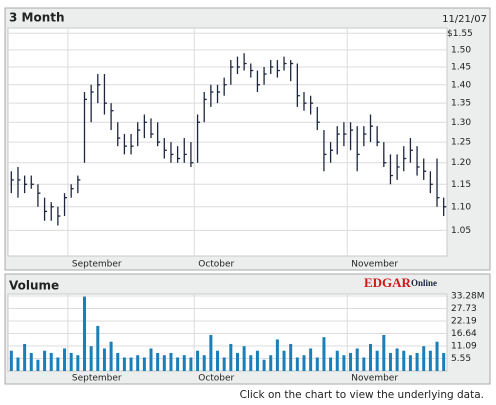 Image resolution: width=496 pixels, height=405 pixels. What do you see at coordinates (461, 163) in the screenshot?
I see `y-tick-label: 1.20` at bounding box center [461, 163].